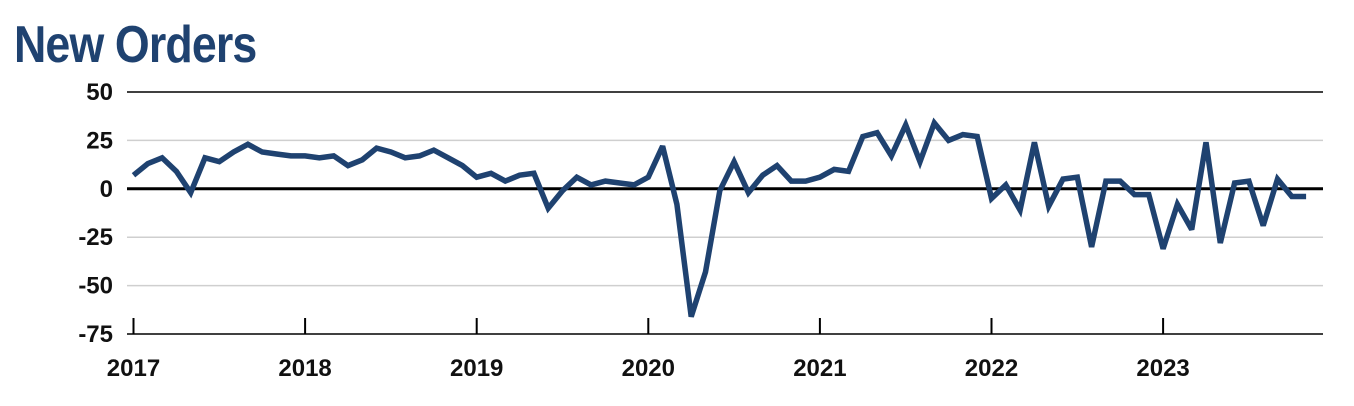 The image size is (1354, 406). What do you see at coordinates (648, 368) in the screenshot?
I see `x-tick-label: 2020` at bounding box center [648, 368].